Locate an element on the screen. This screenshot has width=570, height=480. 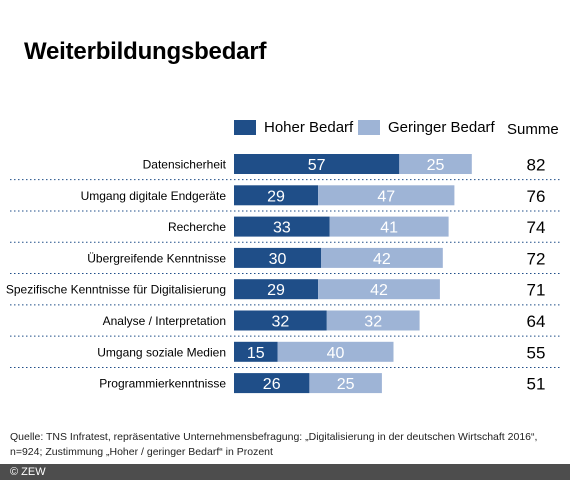
legend-swatch-geringer-bedarf is located at coordinates (369, 127).